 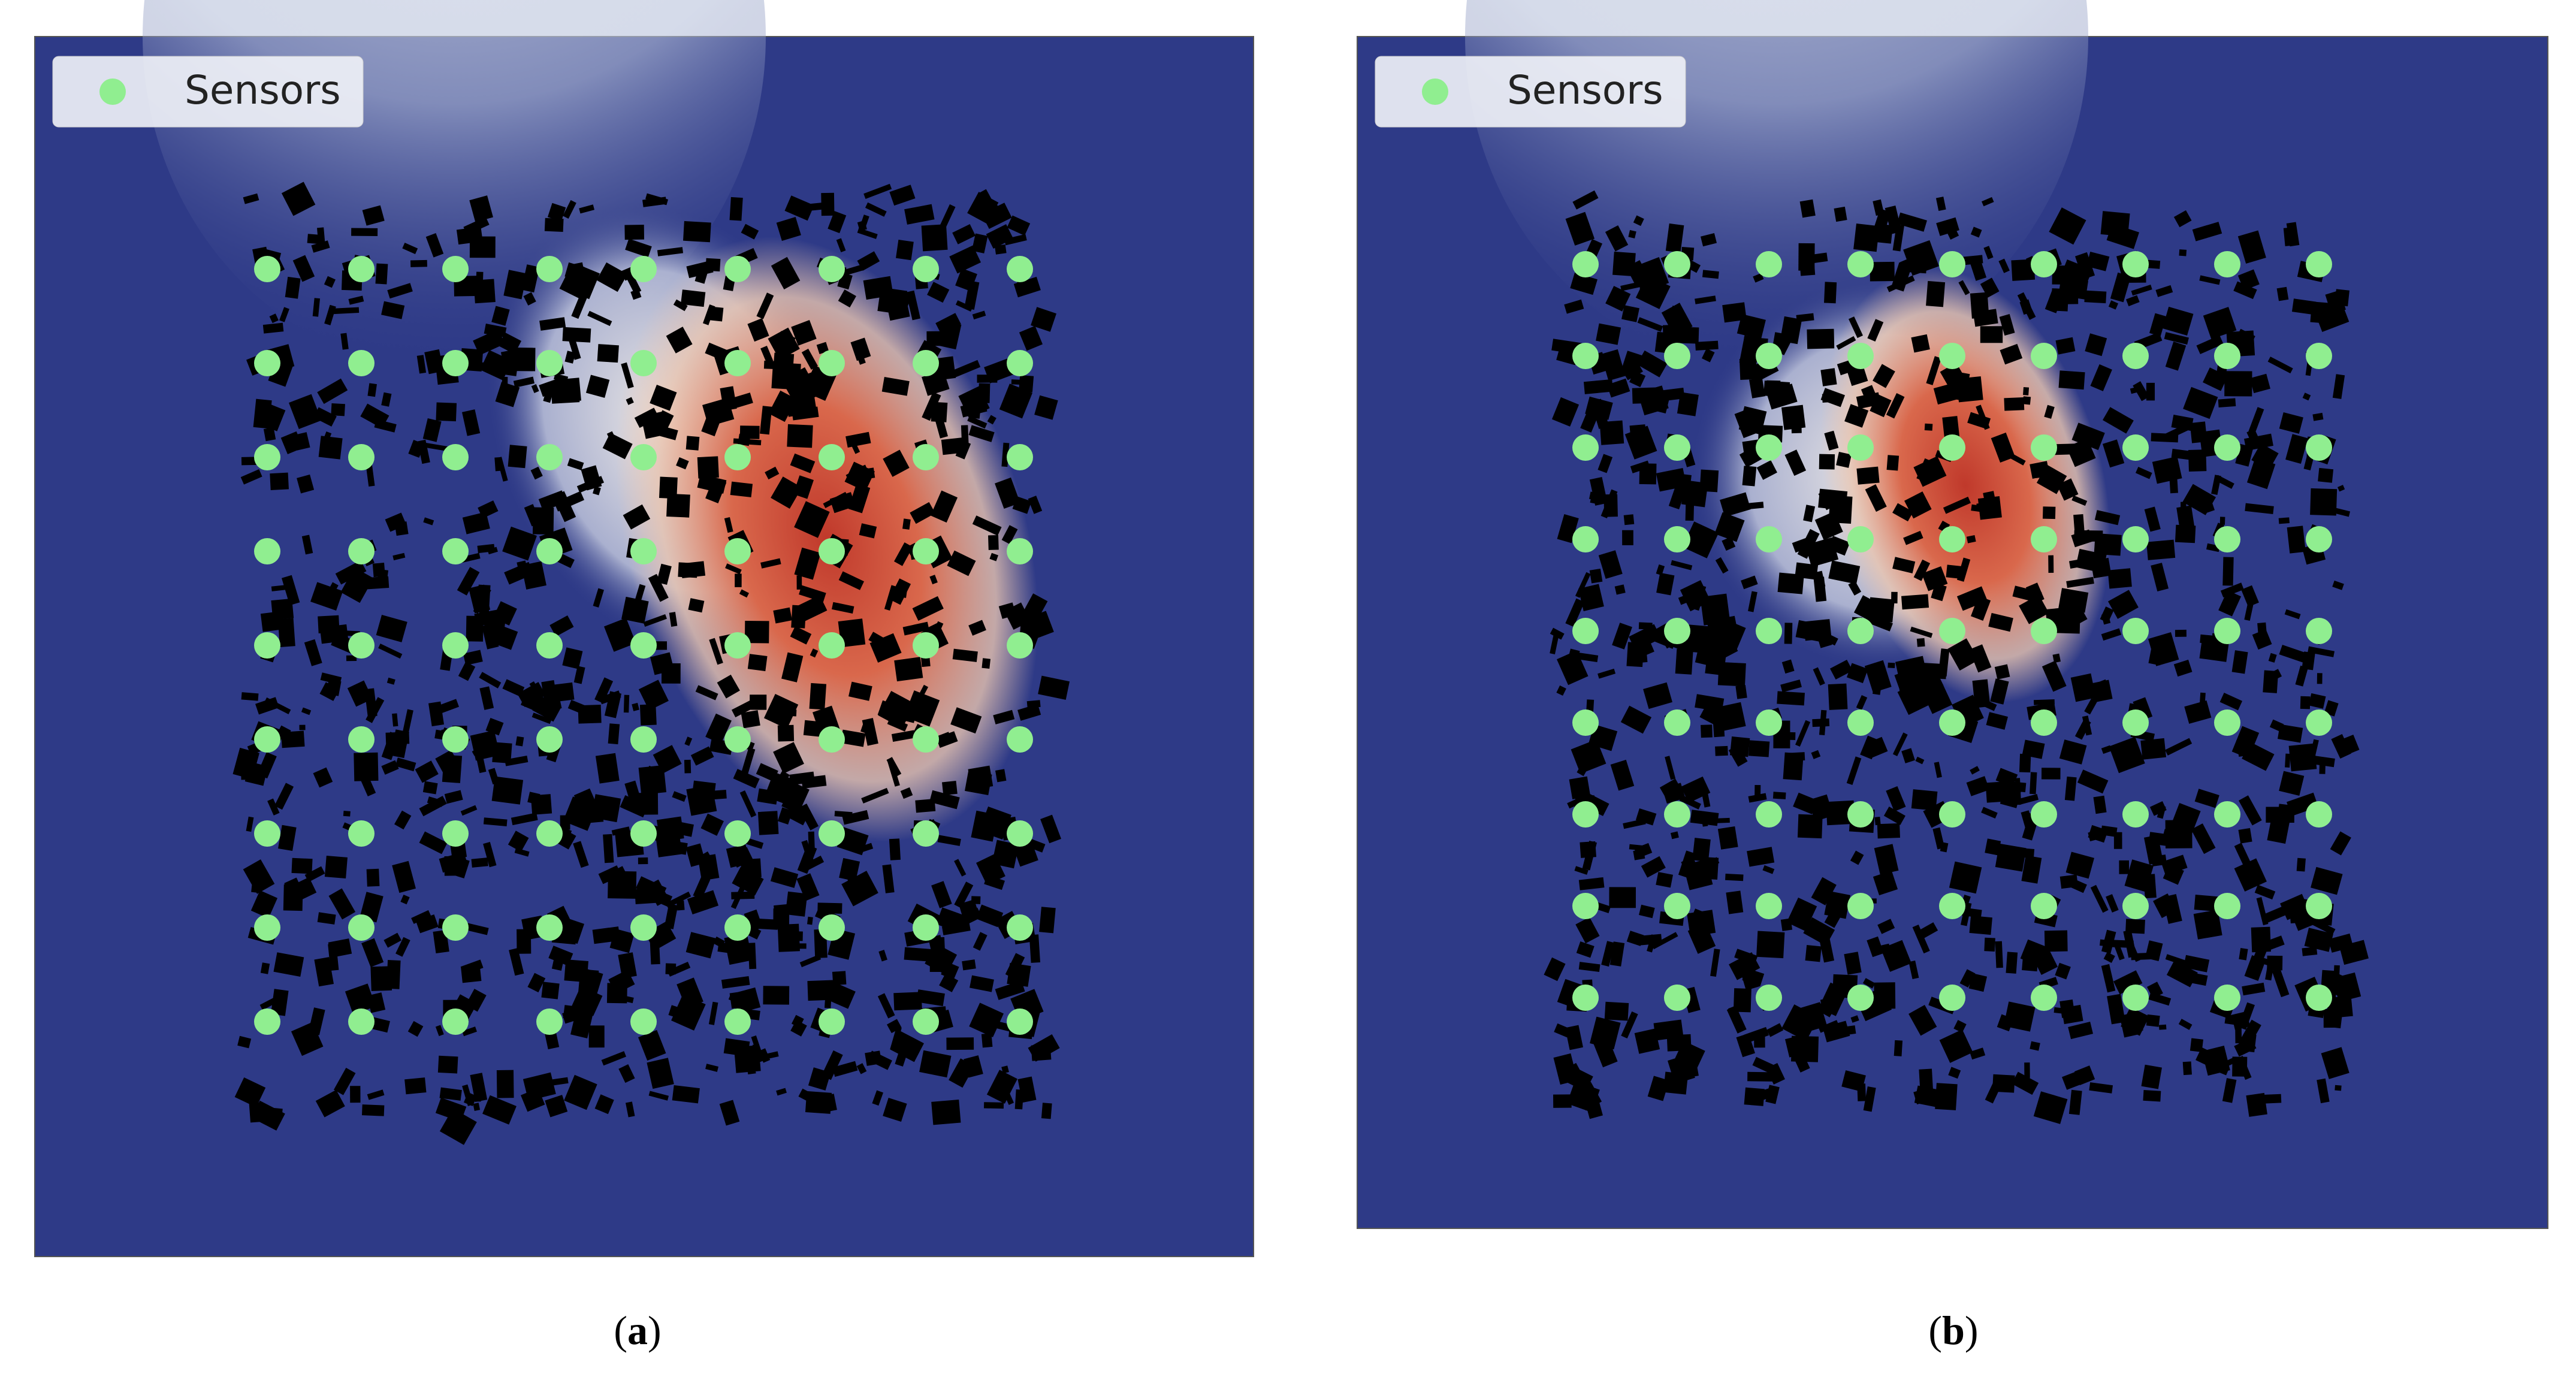 I want to click on legend-box, so click(x=1530, y=92).